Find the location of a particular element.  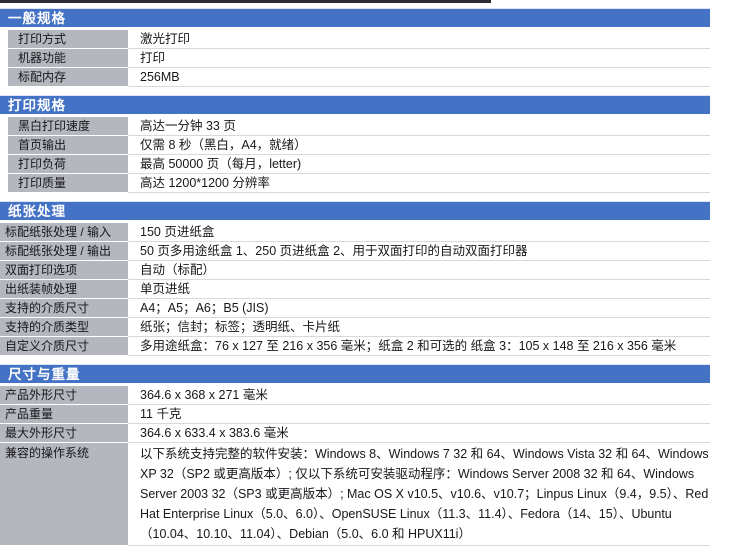

spec-label: 自定义介质尺寸 is located at coordinates (64, 346).